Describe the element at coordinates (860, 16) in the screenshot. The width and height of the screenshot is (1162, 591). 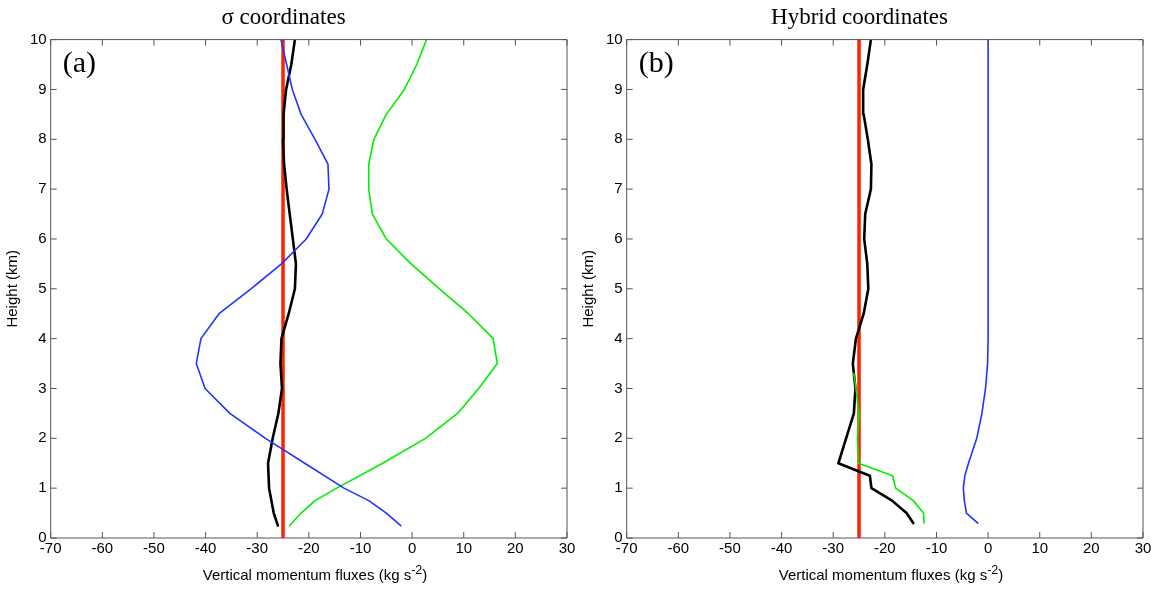
I see `chart-title: Hybrid coordinates` at that location.